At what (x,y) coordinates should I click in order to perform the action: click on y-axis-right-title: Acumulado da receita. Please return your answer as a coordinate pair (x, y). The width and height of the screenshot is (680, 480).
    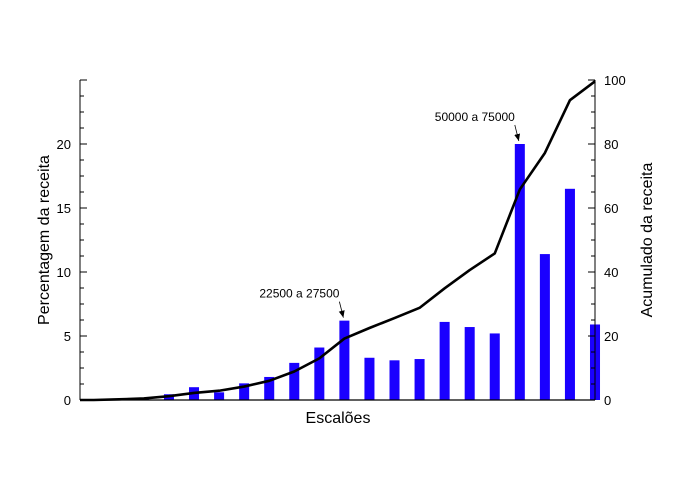
    Looking at the image, I should click on (647, 240).